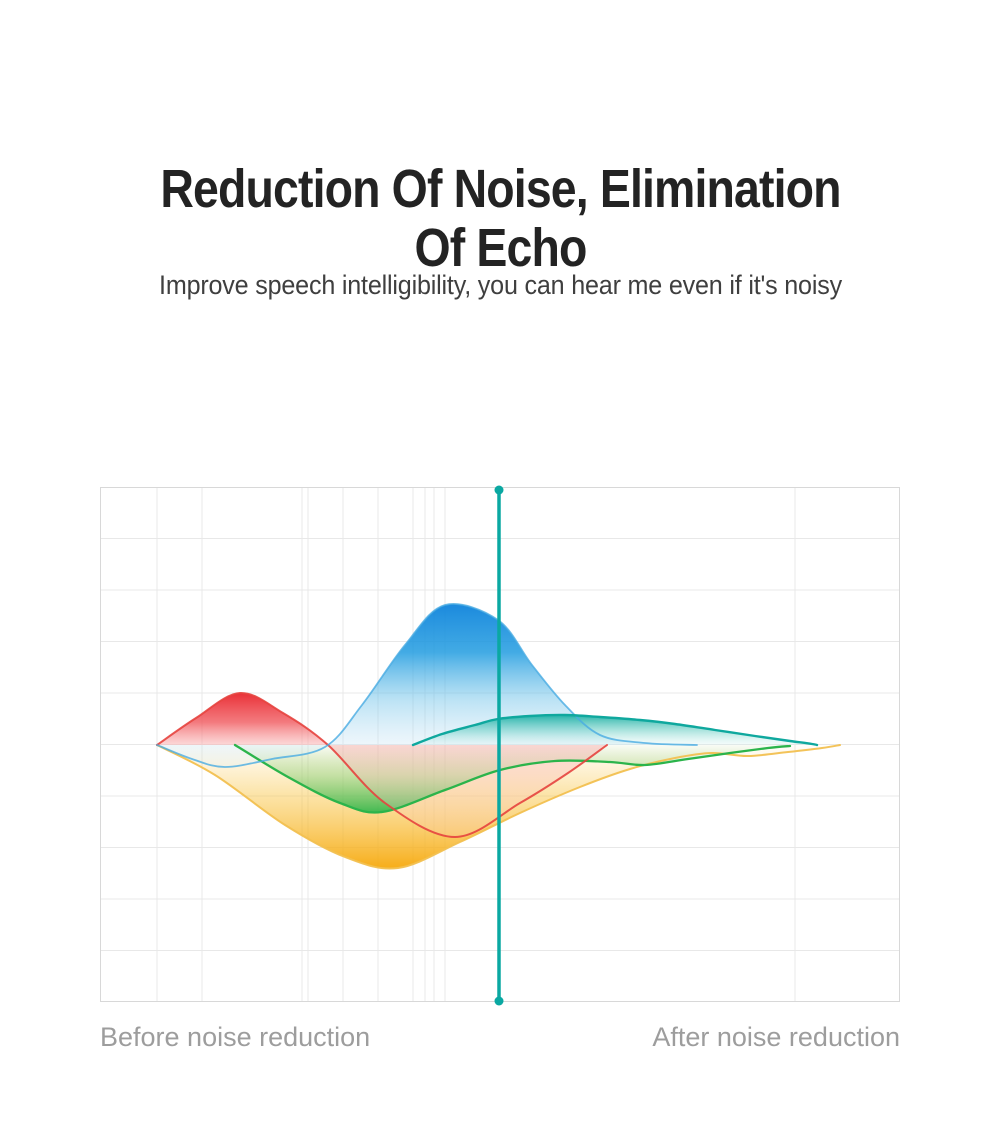  I want to click on red-wave-fill, so click(382, 764).